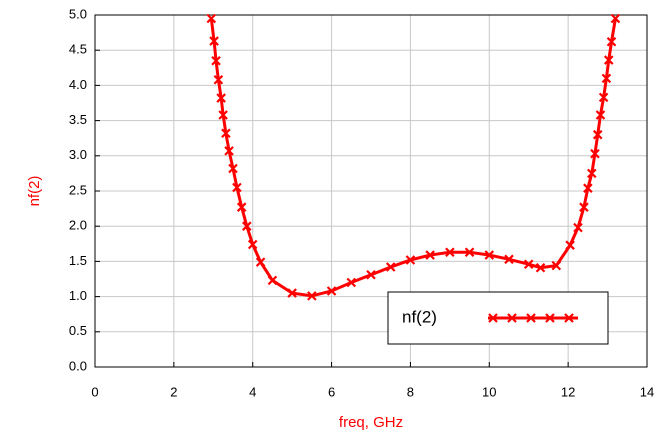 Image resolution: width=672 pixels, height=437 pixels. Describe the element at coordinates (419, 316) in the screenshot. I see `legend-label: nf(2)` at that location.